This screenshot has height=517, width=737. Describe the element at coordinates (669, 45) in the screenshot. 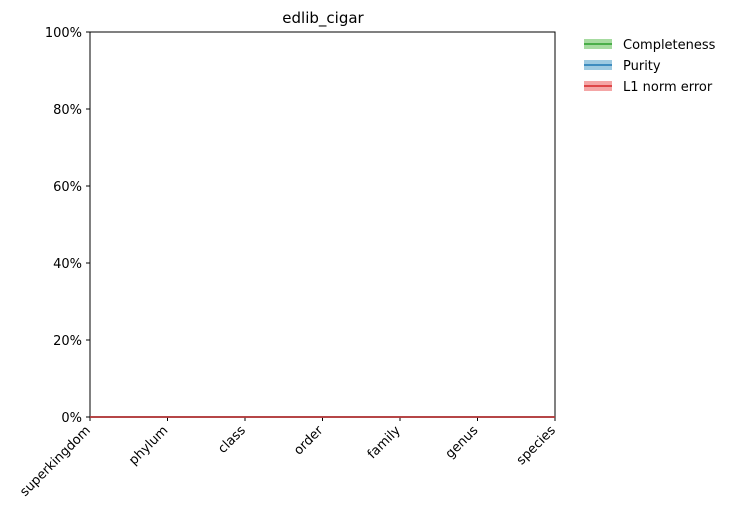

I see `legend-label: Completeness` at that location.